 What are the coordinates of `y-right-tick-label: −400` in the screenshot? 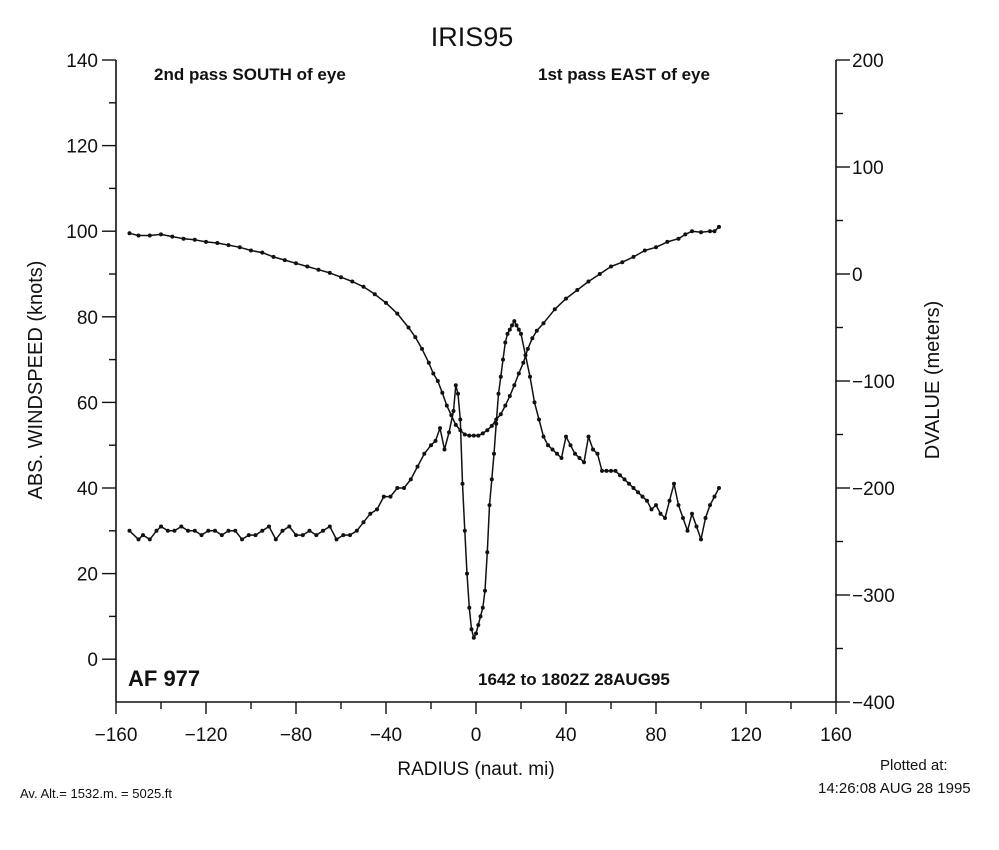 It's located at (873, 703).